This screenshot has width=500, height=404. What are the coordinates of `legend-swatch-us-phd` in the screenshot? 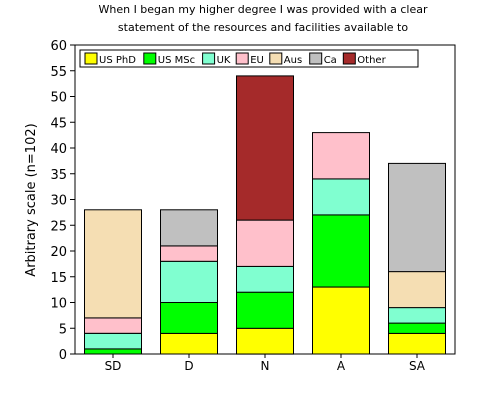 It's located at (91, 58).